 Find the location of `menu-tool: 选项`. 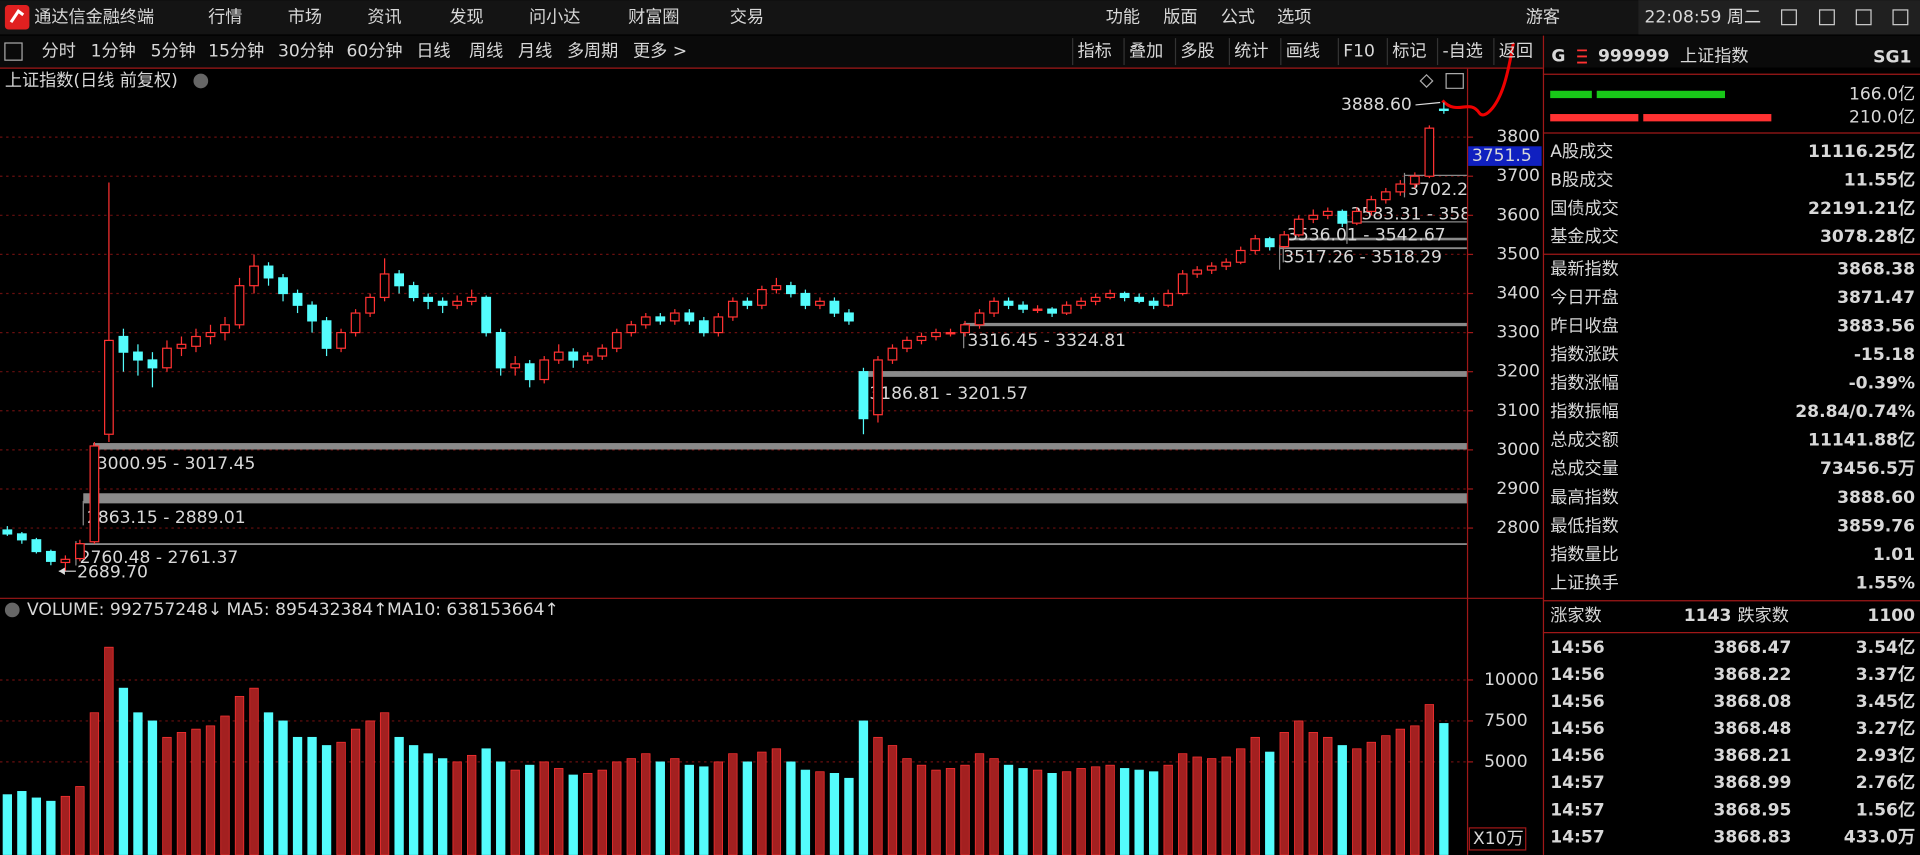

menu-tool: 选项 is located at coordinates (1294, 17).